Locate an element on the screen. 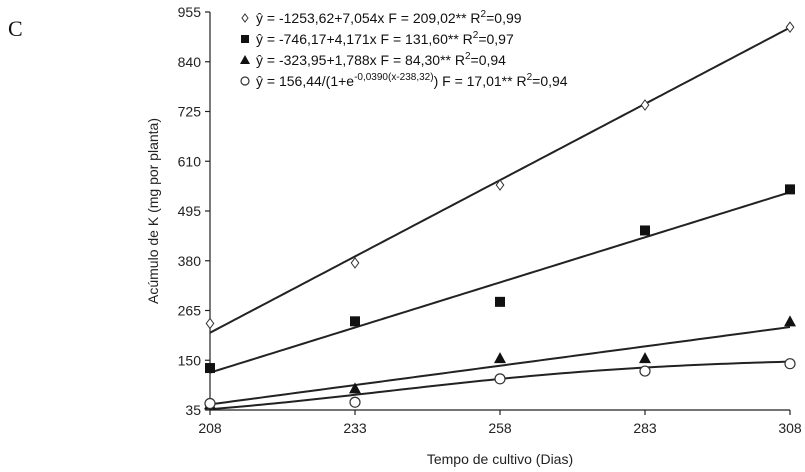 This screenshot has width=805, height=472. legend-tail2: =0,94 is located at coordinates (550, 81).